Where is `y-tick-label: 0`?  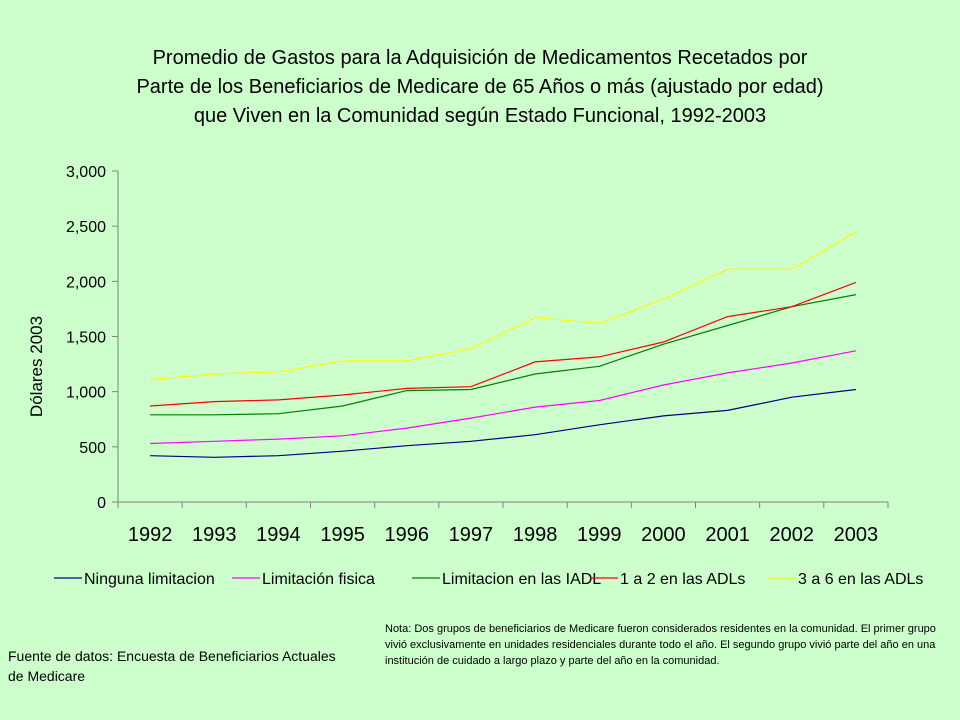
y-tick-label: 0 is located at coordinates (101, 503).